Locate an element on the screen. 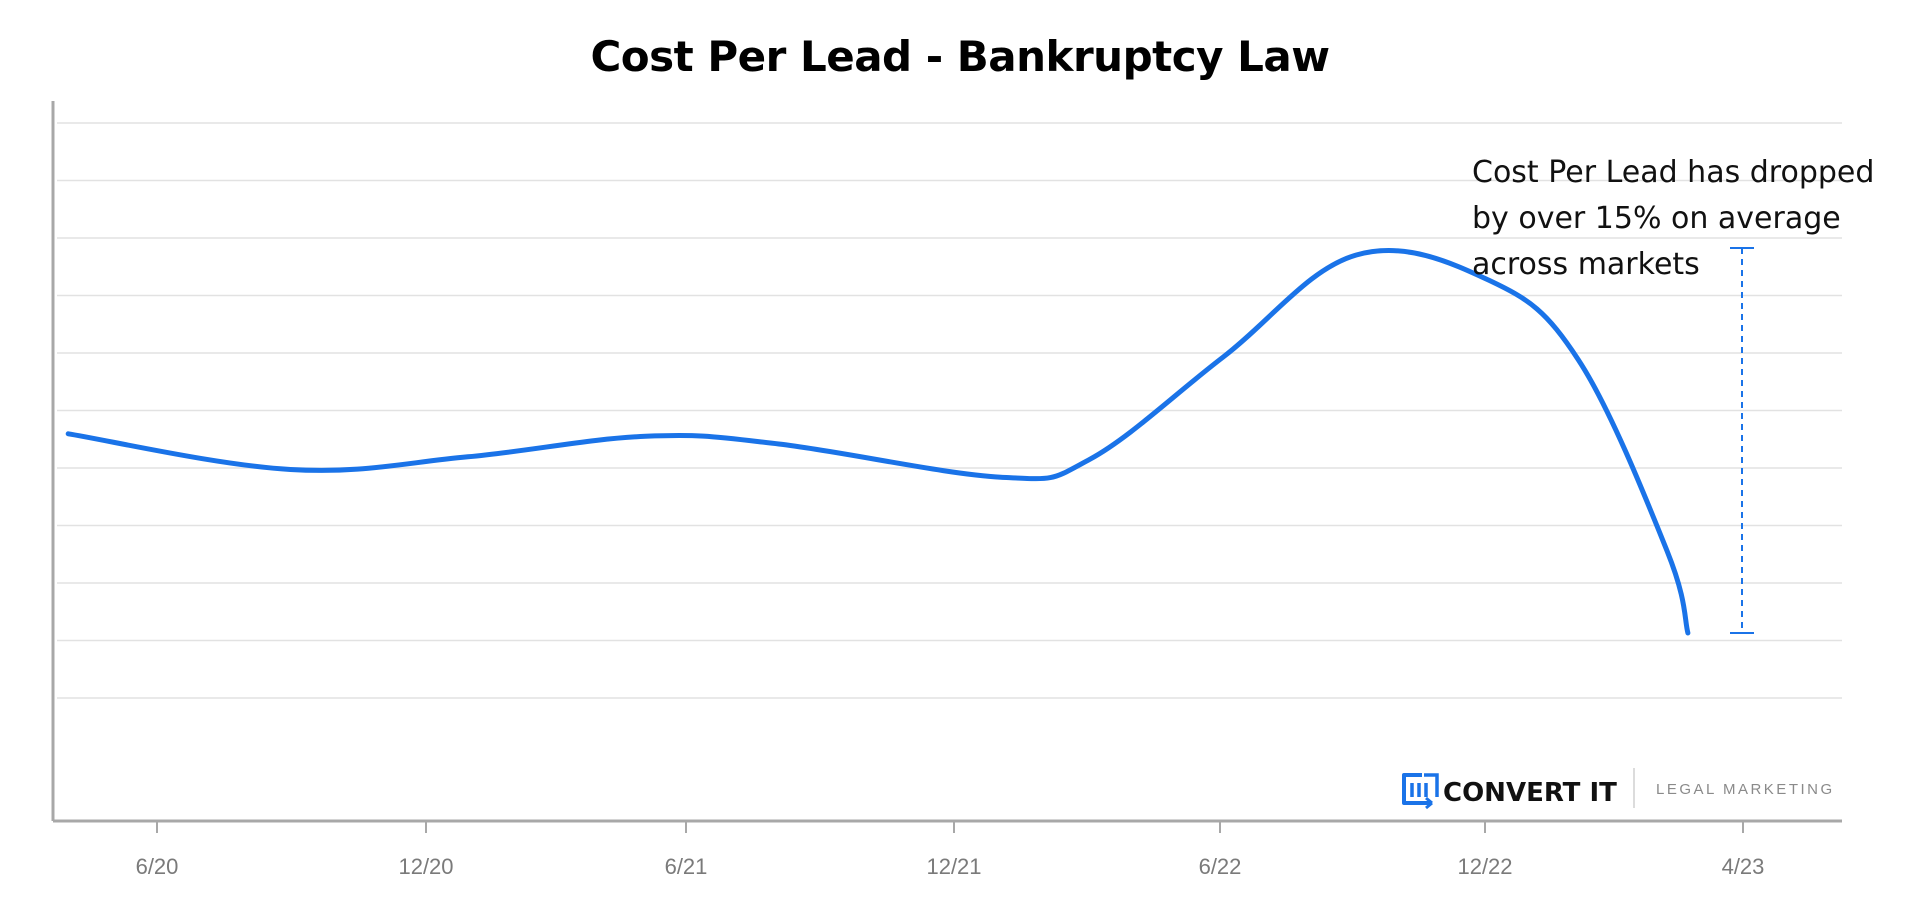  annotation-line: by over 15% on average is located at coordinates (1656, 218).